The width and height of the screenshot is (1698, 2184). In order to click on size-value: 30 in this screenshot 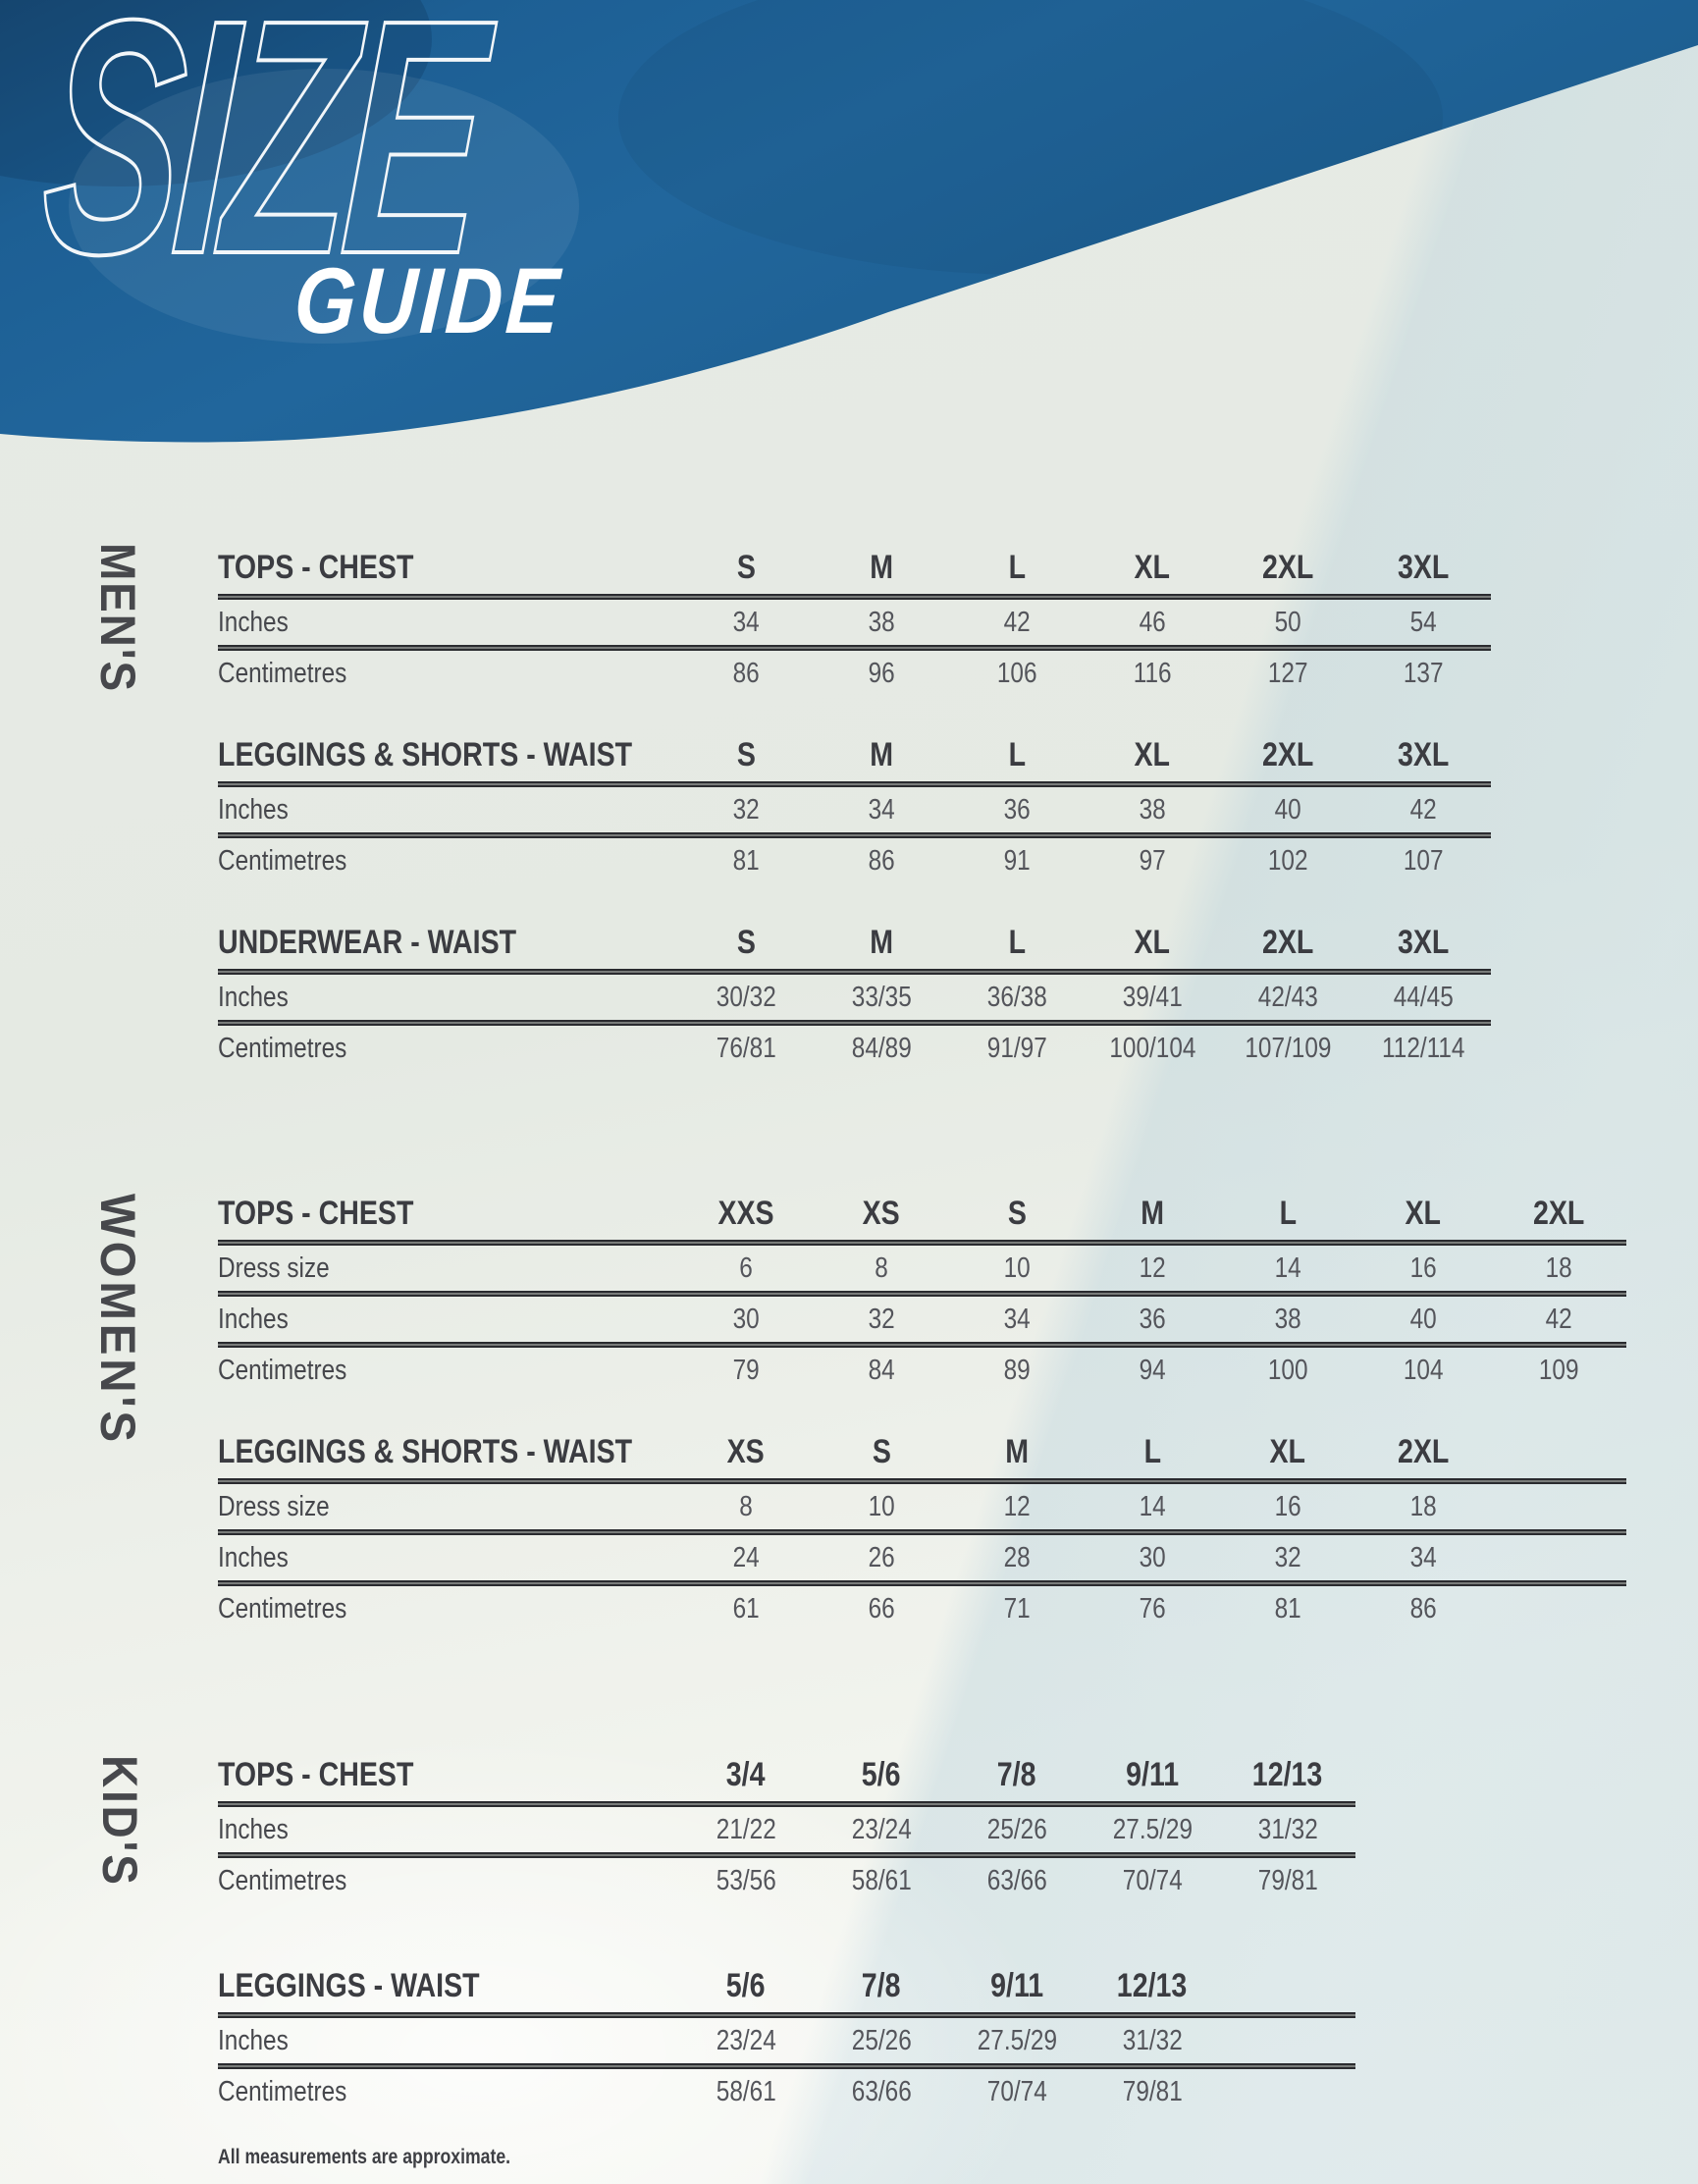, I will do `click(746, 1320)`.